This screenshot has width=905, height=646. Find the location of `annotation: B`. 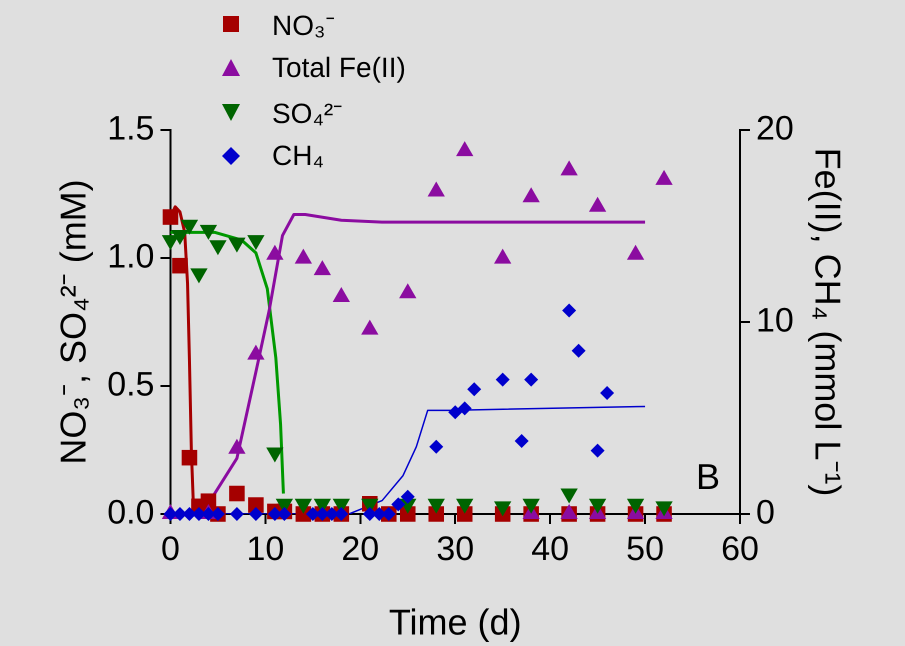

annotation: B is located at coordinates (708, 476).